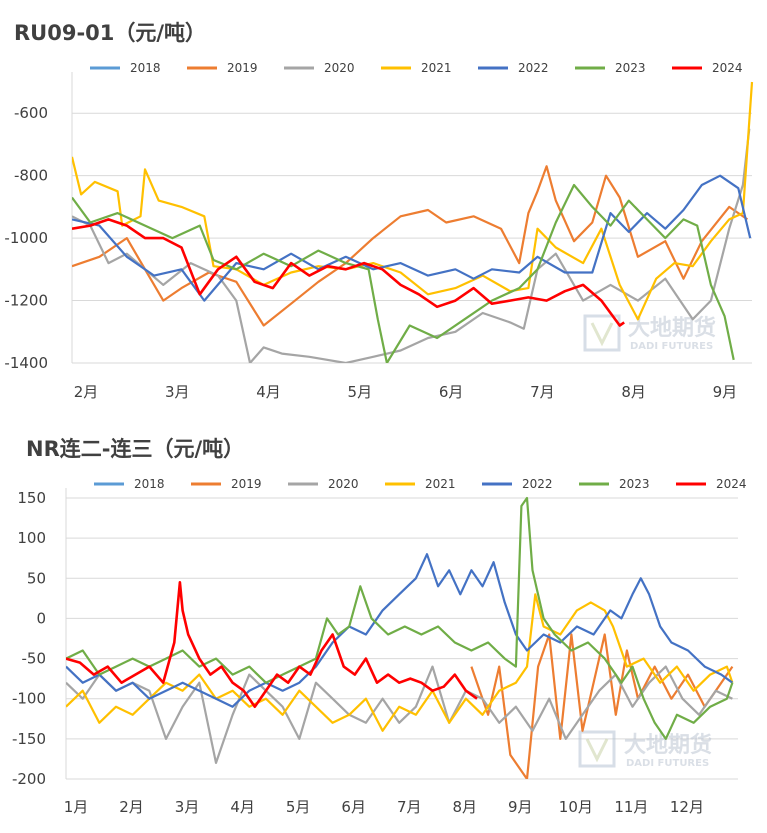 The width and height of the screenshot is (767, 833). Describe the element at coordinates (26, 301) in the screenshot. I see `y-tick-label: -1200` at that location.